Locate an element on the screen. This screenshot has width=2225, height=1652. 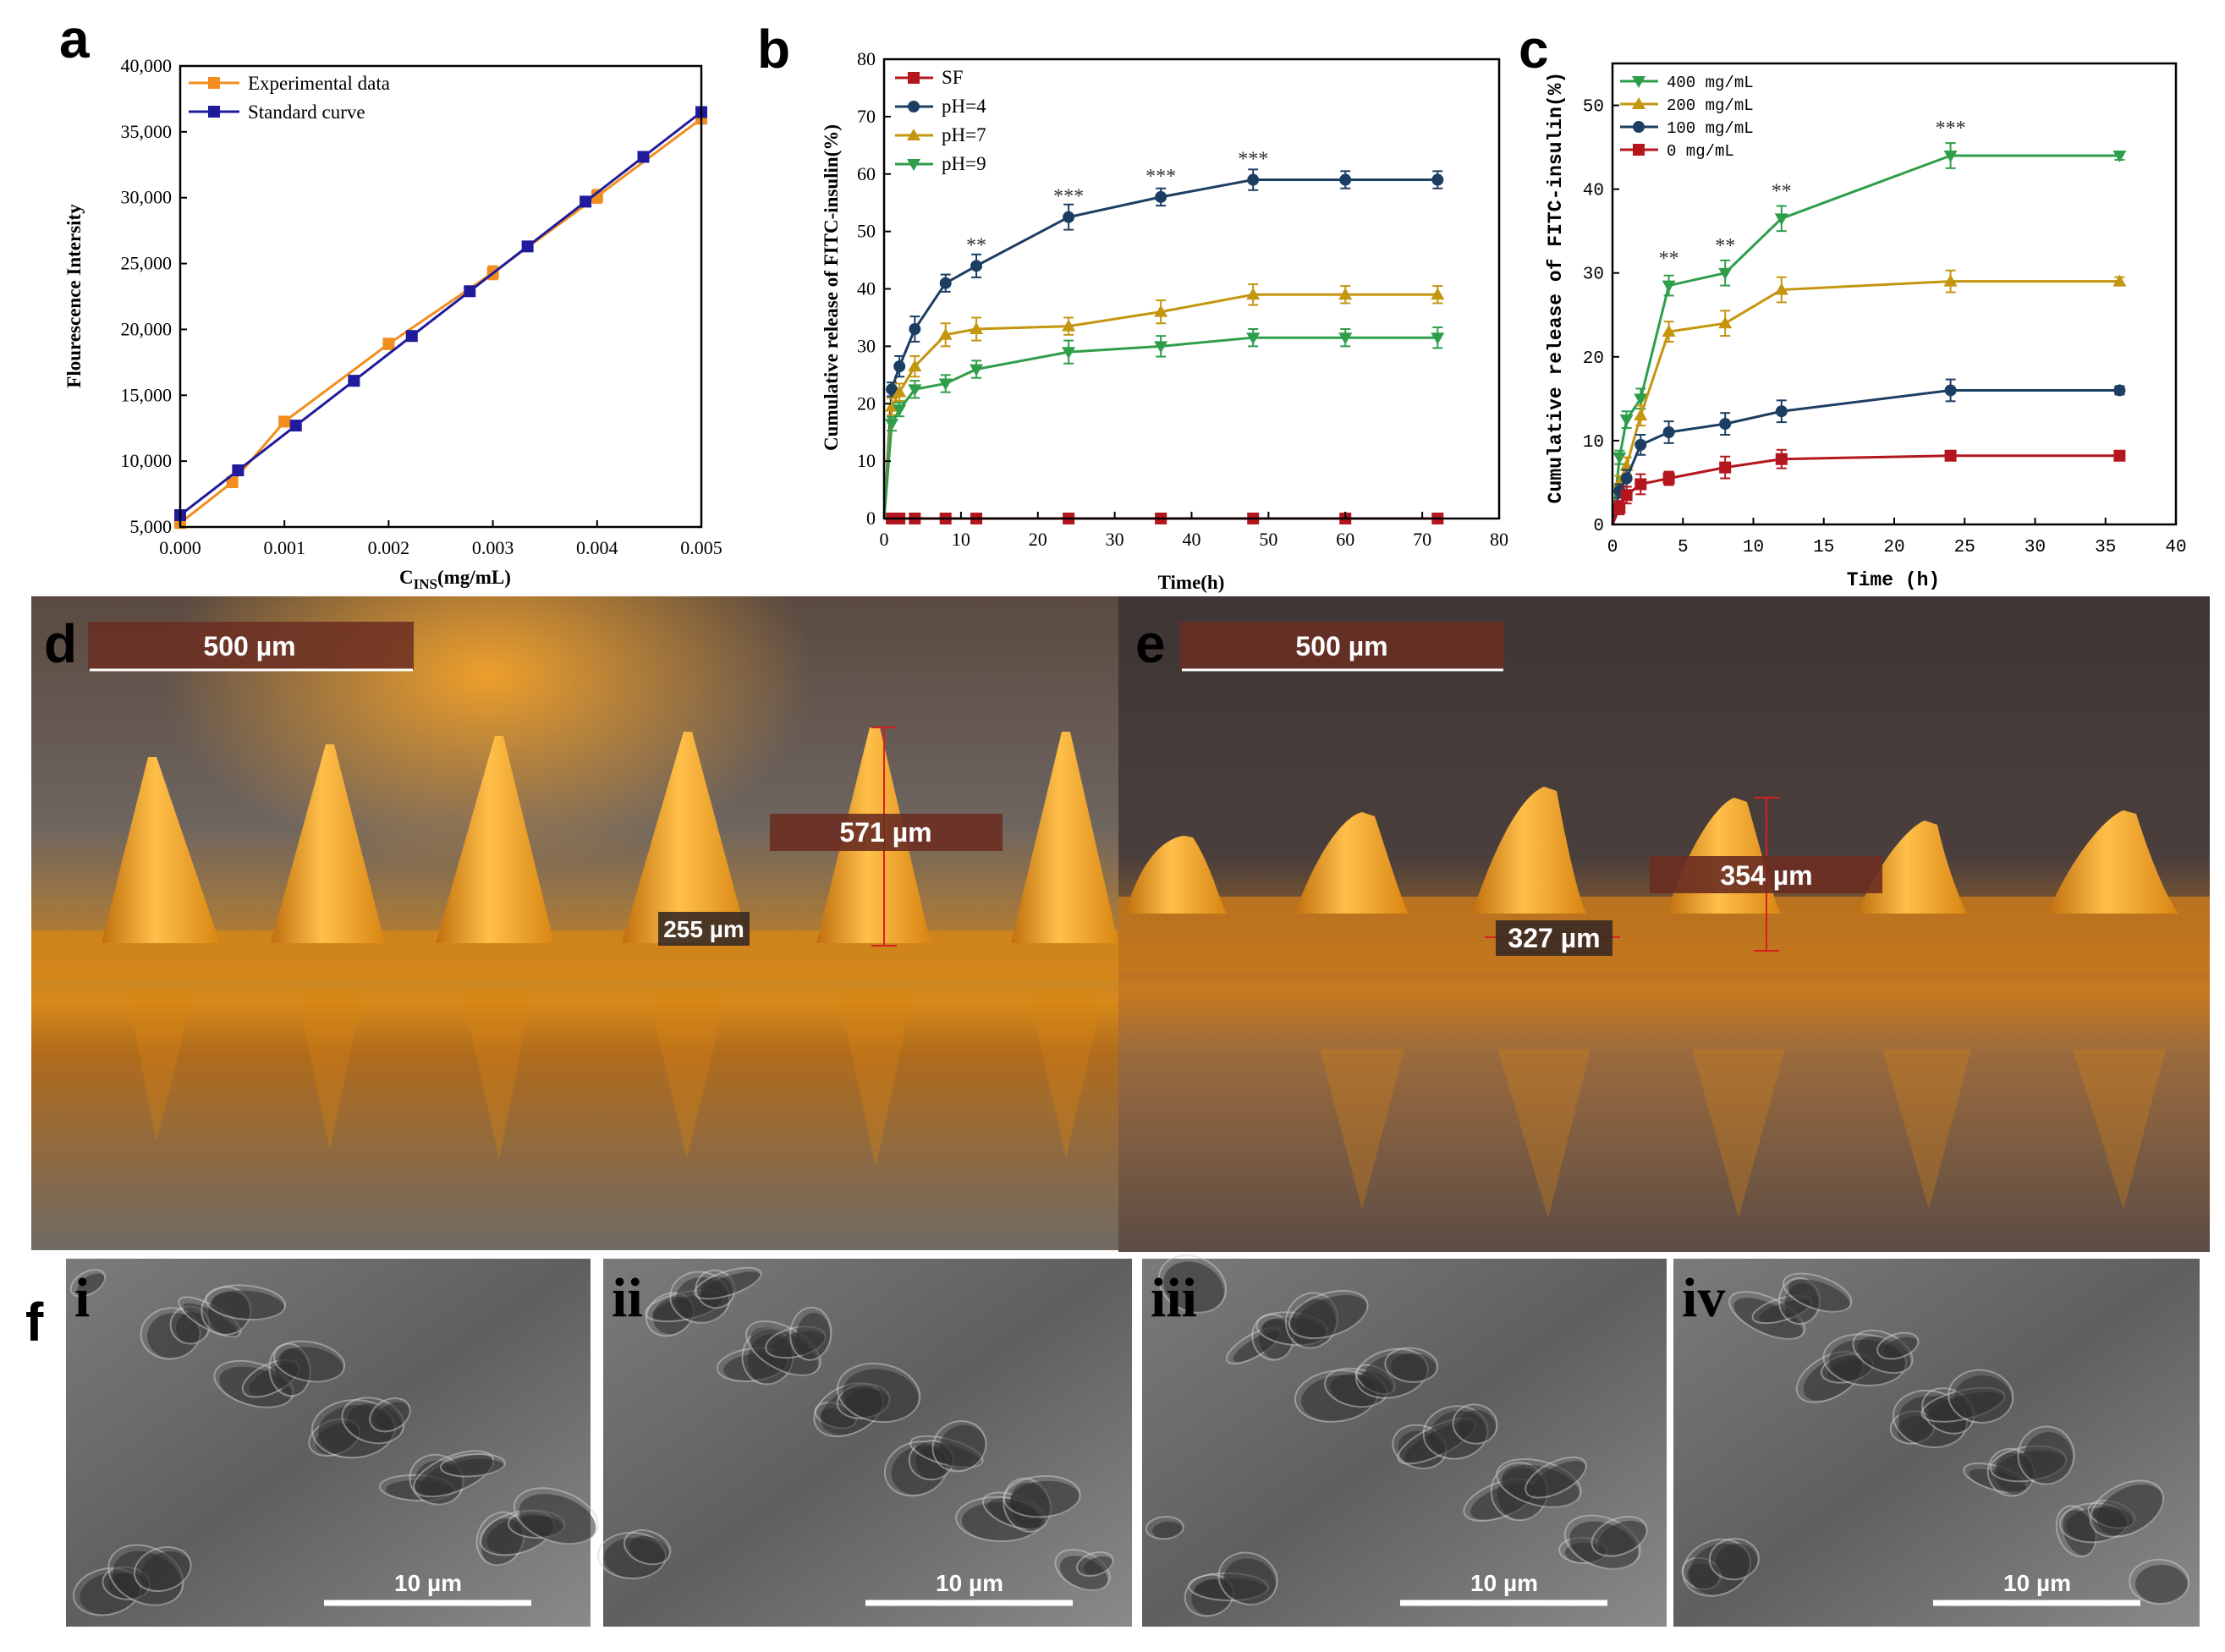
chart-a-ytick-label-7: 40,000 is located at coordinates (147, 65).